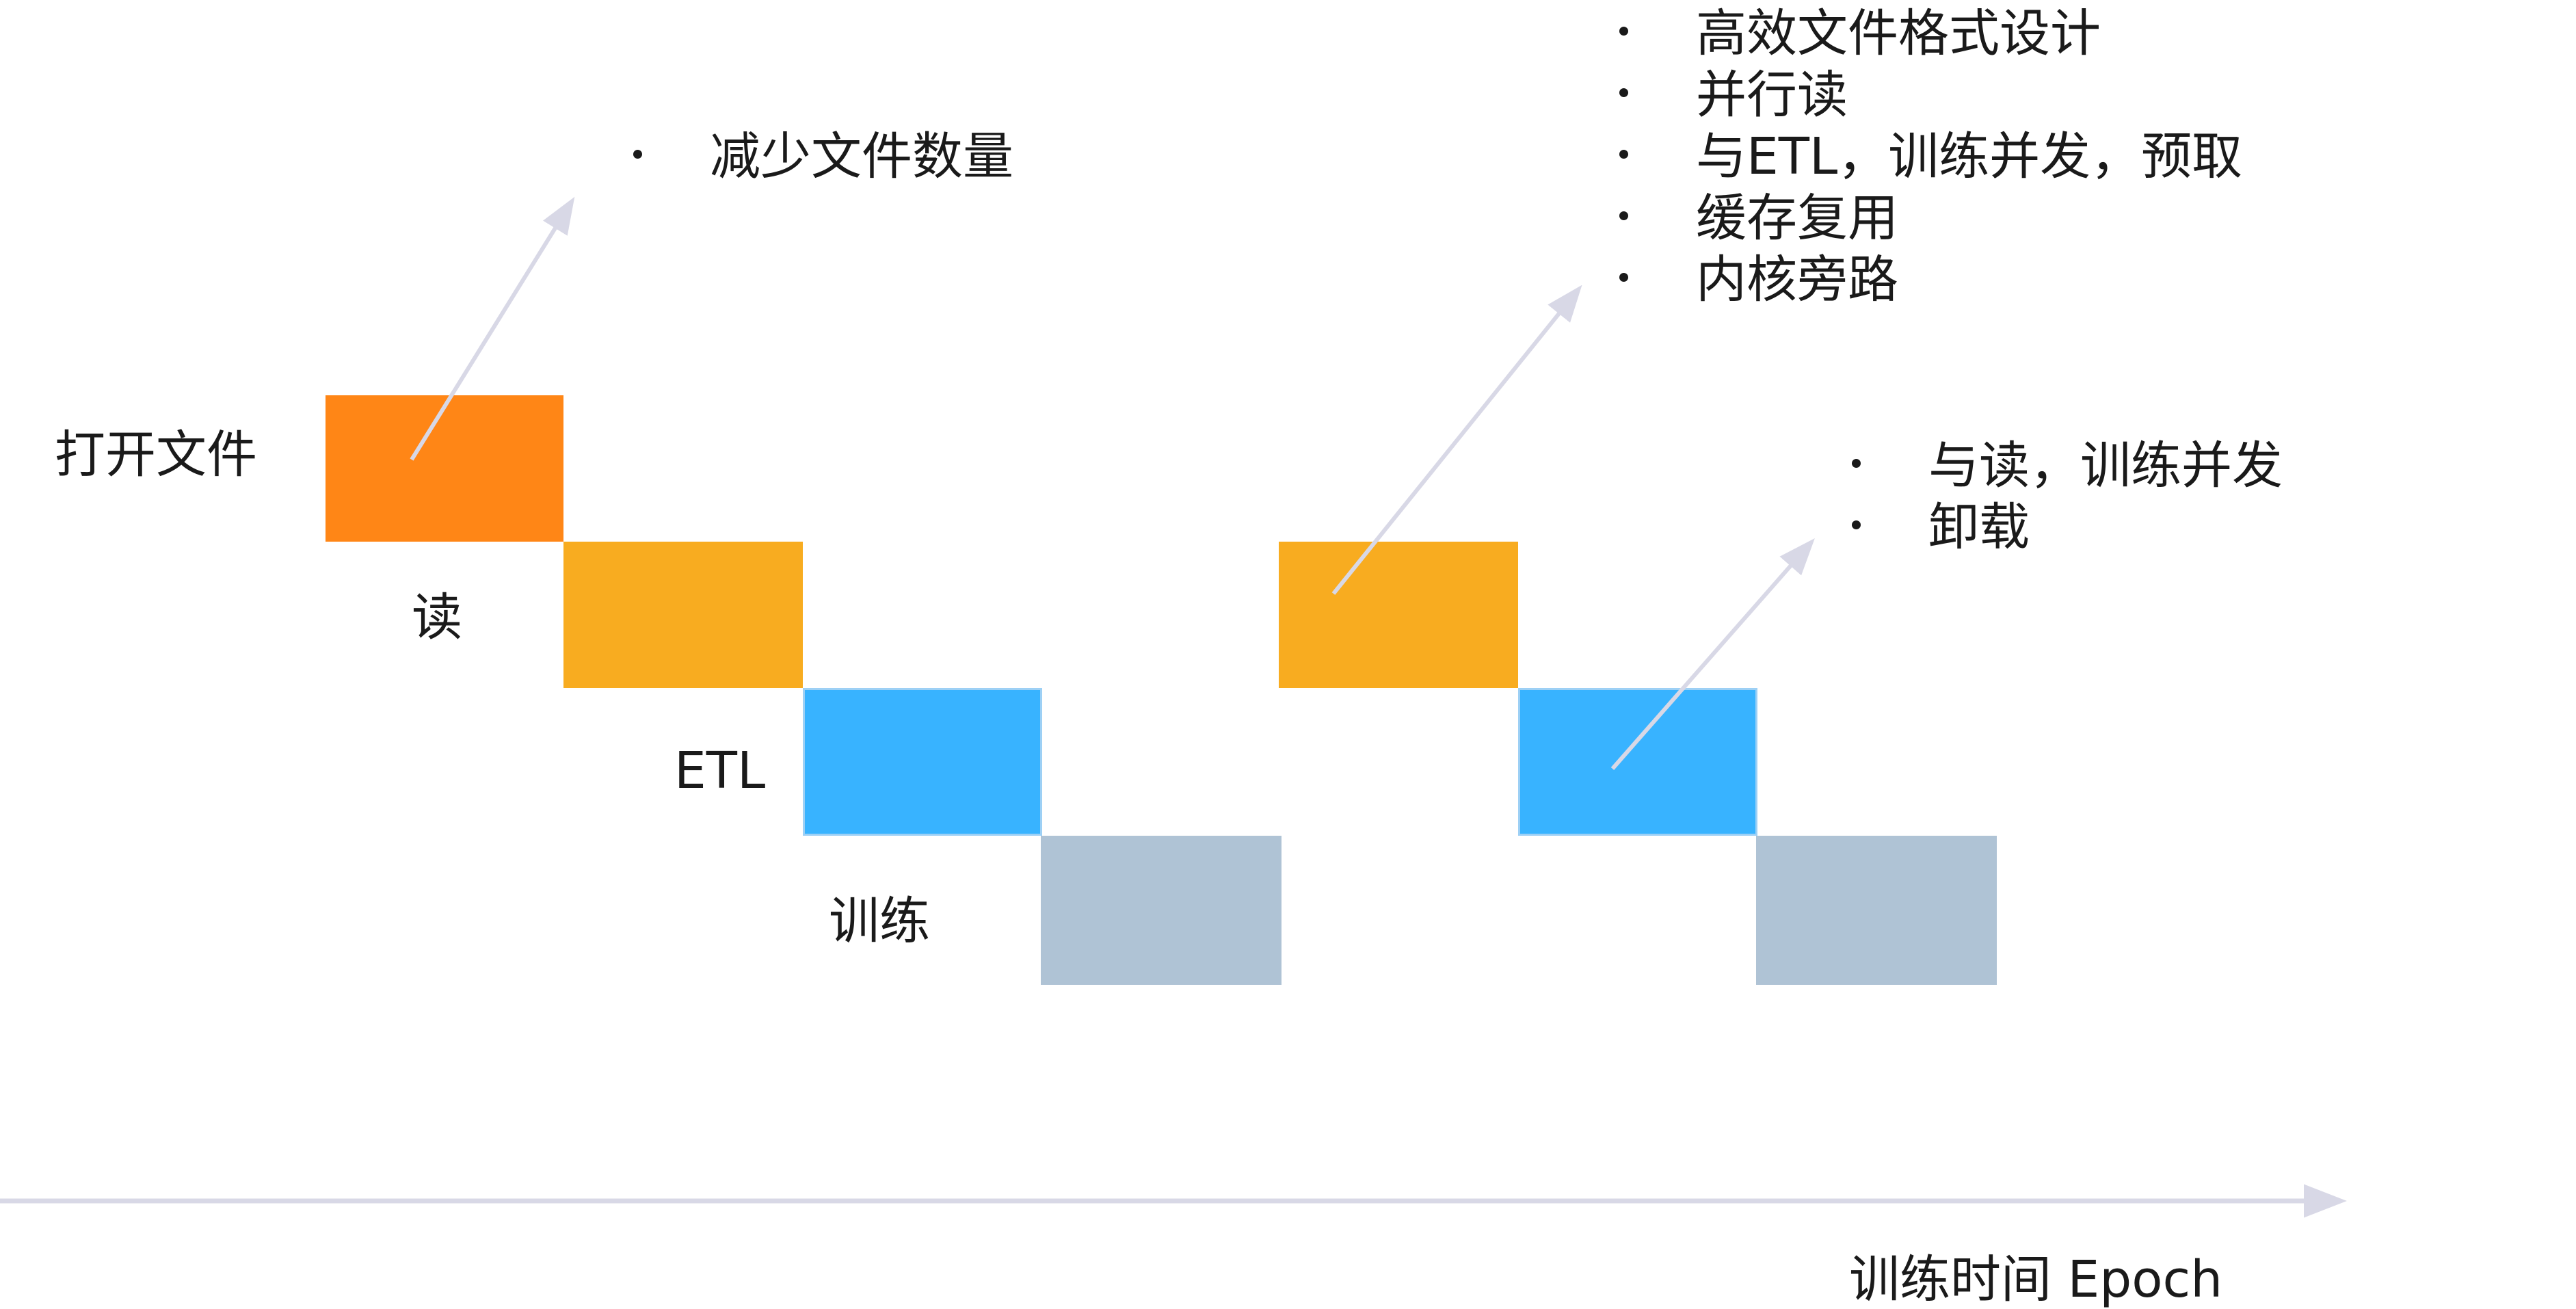  I want to click on etl-callout-arrow, so click(1712, 654).